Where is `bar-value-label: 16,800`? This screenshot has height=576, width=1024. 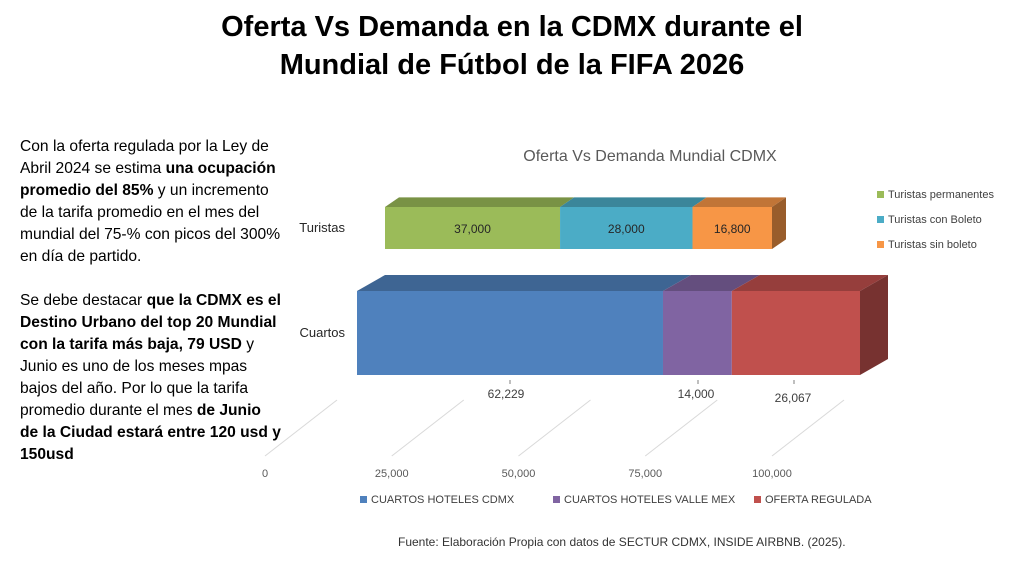 bar-value-label: 16,800 is located at coordinates (732, 229).